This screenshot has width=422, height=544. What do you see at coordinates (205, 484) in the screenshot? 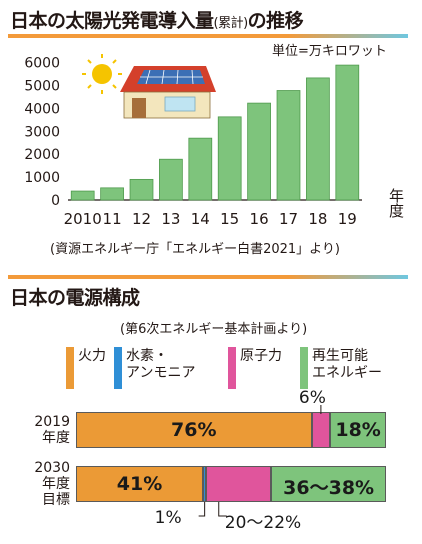
I see `bar-segment-hydrogen` at bounding box center [205, 484].